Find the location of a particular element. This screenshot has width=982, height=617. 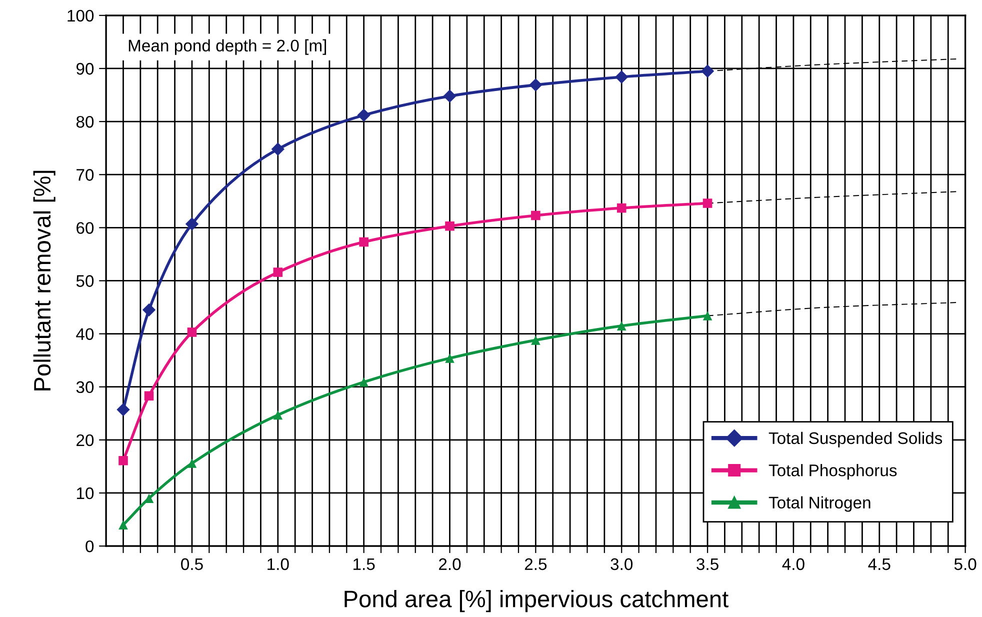

legend-label: Total Phosphorus is located at coordinates (832, 472).